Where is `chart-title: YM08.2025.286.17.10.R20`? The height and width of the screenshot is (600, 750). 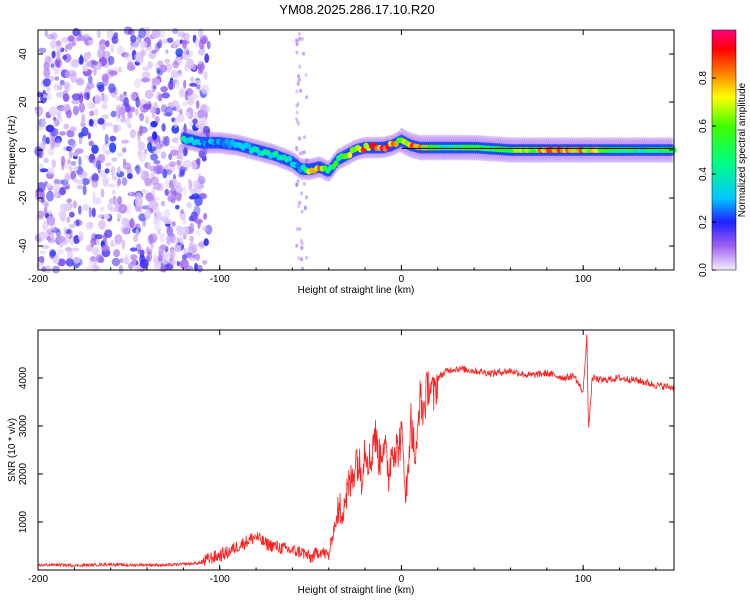 chart-title: YM08.2025.286.17.10.R20 is located at coordinates (356, 9).